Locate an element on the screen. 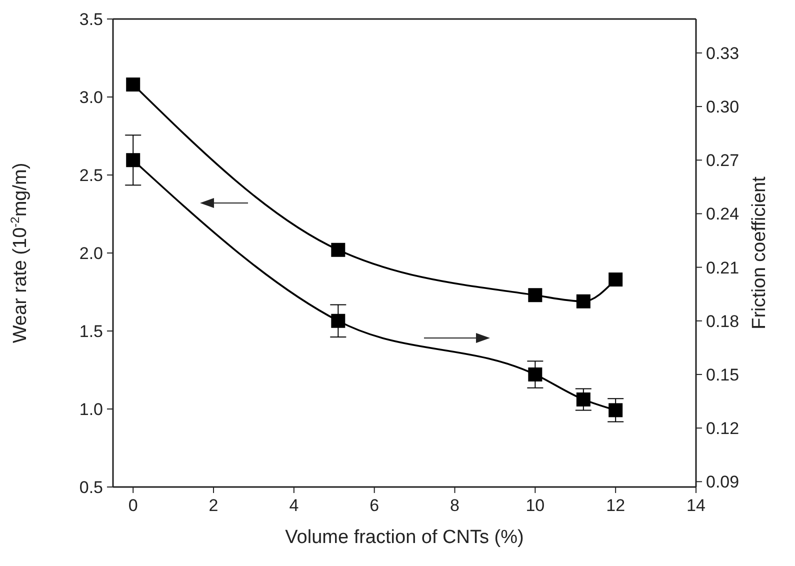 Image resolution: width=795 pixels, height=566 pixels. y-tick-label: 2.0 is located at coordinates (91, 254).